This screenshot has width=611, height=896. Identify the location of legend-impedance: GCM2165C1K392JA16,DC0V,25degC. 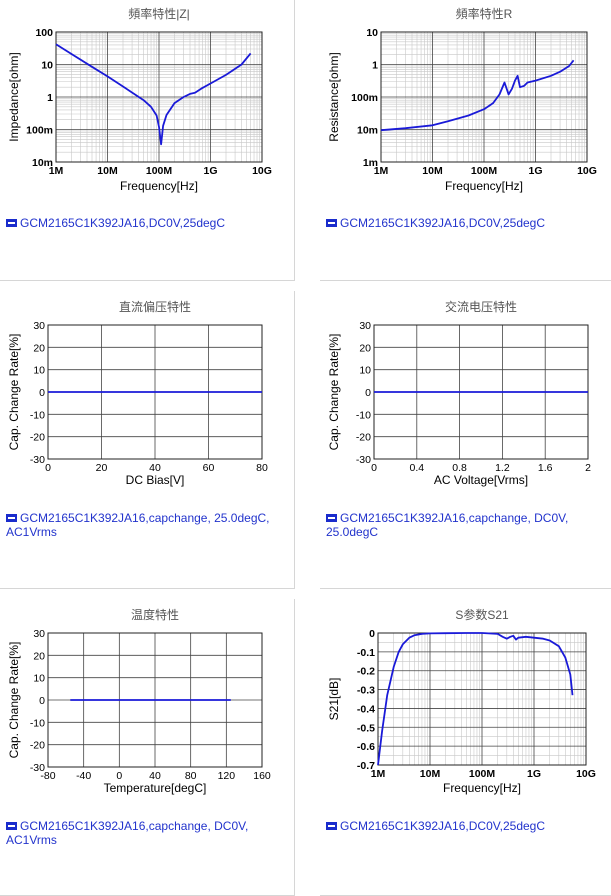
(115, 223).